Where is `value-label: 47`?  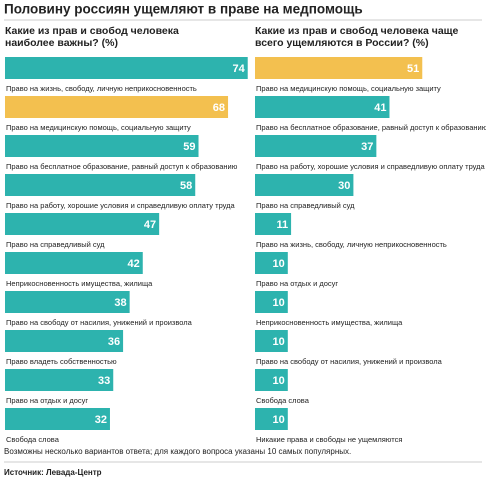 value-label: 47 is located at coordinates (150, 225).